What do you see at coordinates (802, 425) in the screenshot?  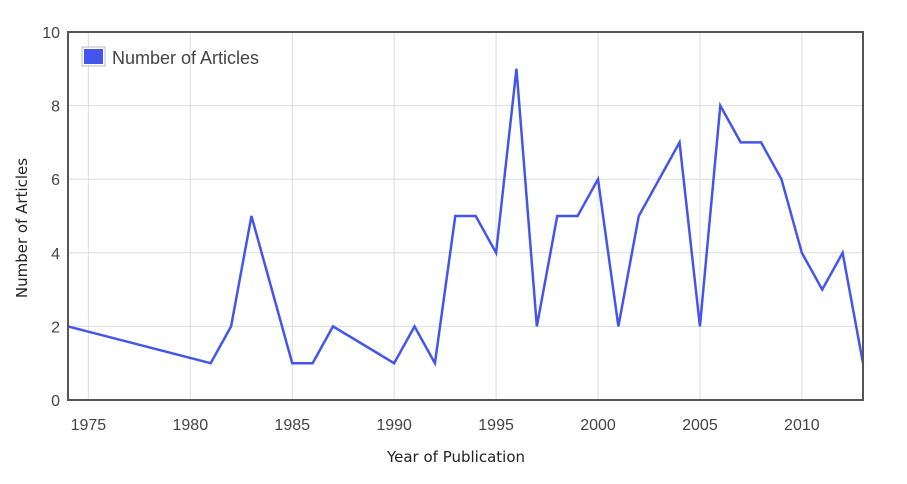 I see `x-tick-label: 2010` at bounding box center [802, 425].